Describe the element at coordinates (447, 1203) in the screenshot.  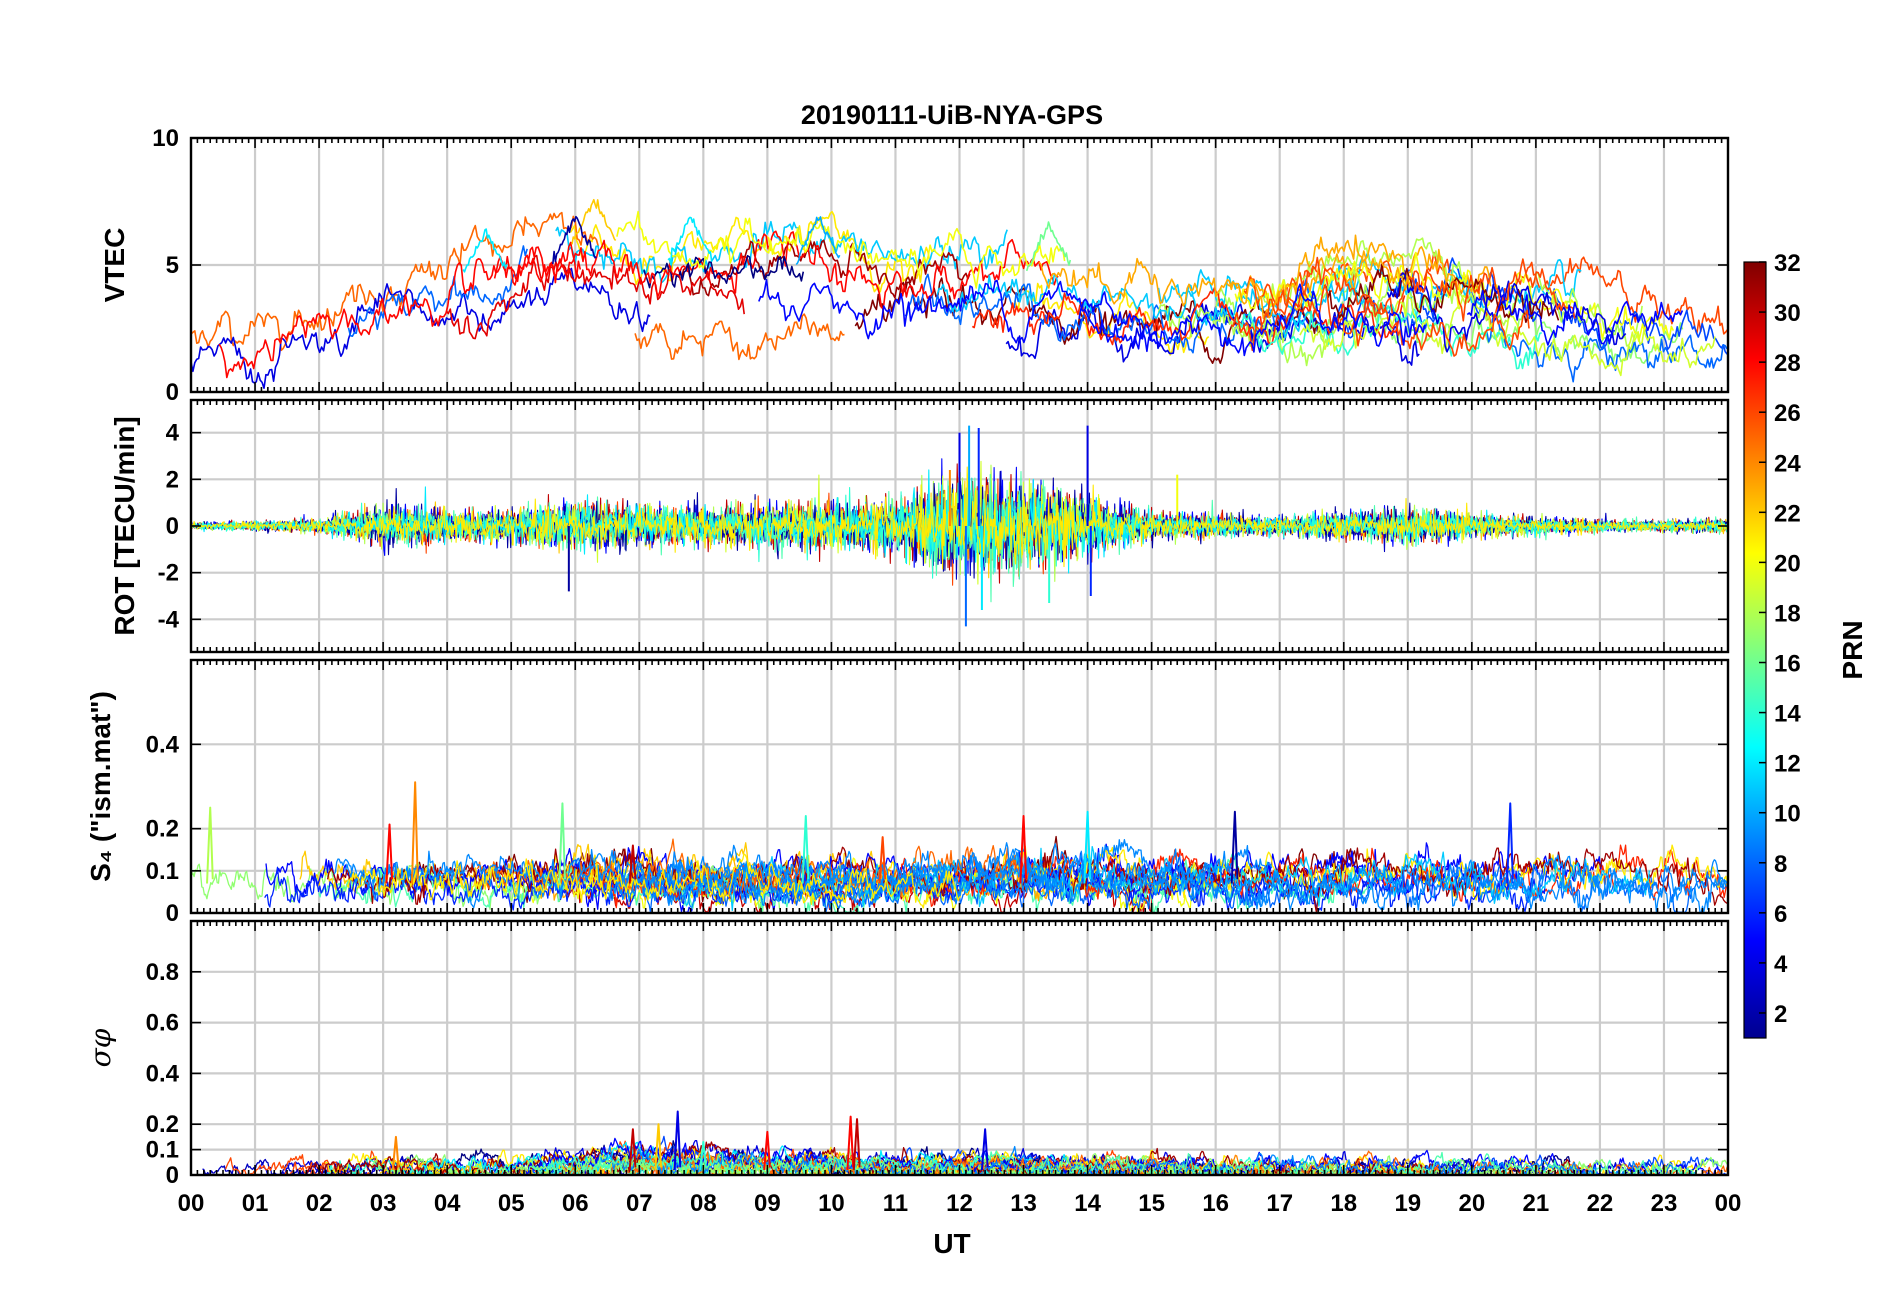
I see `x-tick-label: 04` at that location.